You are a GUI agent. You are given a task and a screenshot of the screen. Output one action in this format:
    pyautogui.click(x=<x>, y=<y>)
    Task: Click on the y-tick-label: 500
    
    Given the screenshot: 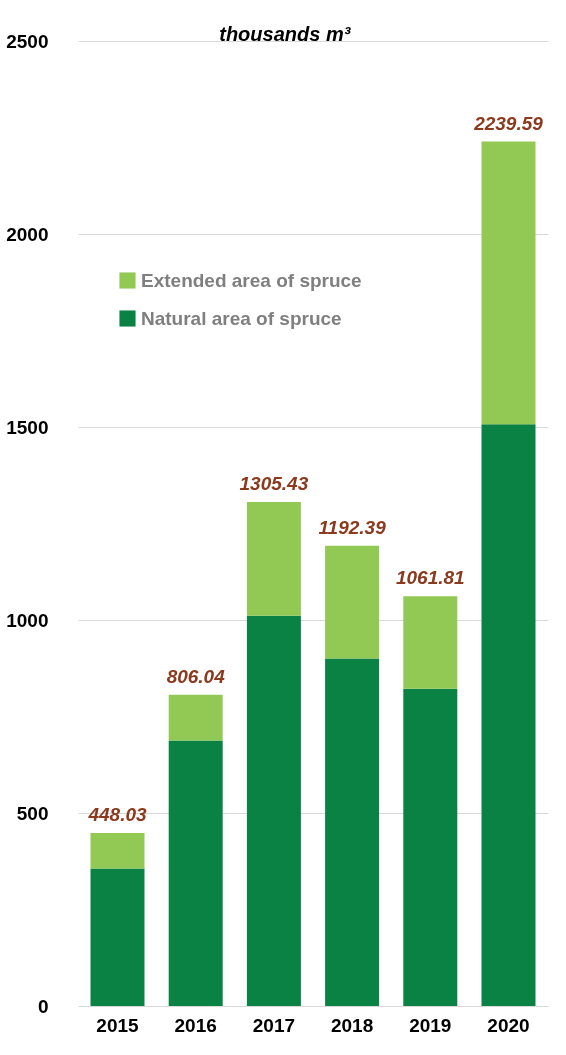 What is the action you would take?
    pyautogui.click(x=32, y=813)
    